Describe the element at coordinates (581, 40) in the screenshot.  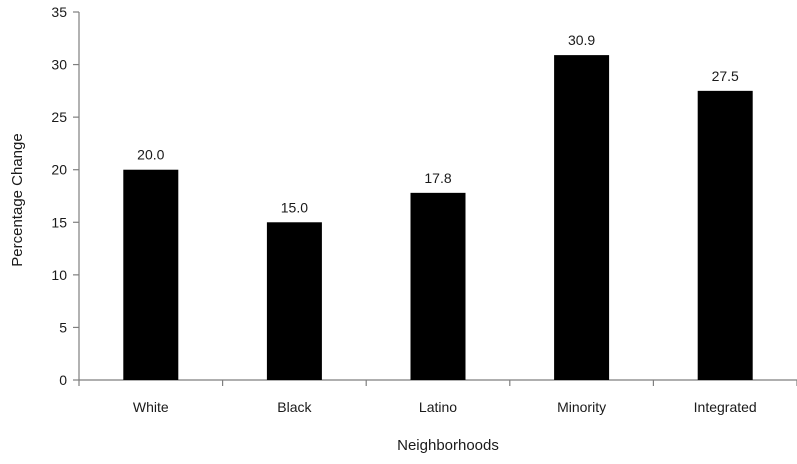
I see `data-label-minority: 30.9` at that location.